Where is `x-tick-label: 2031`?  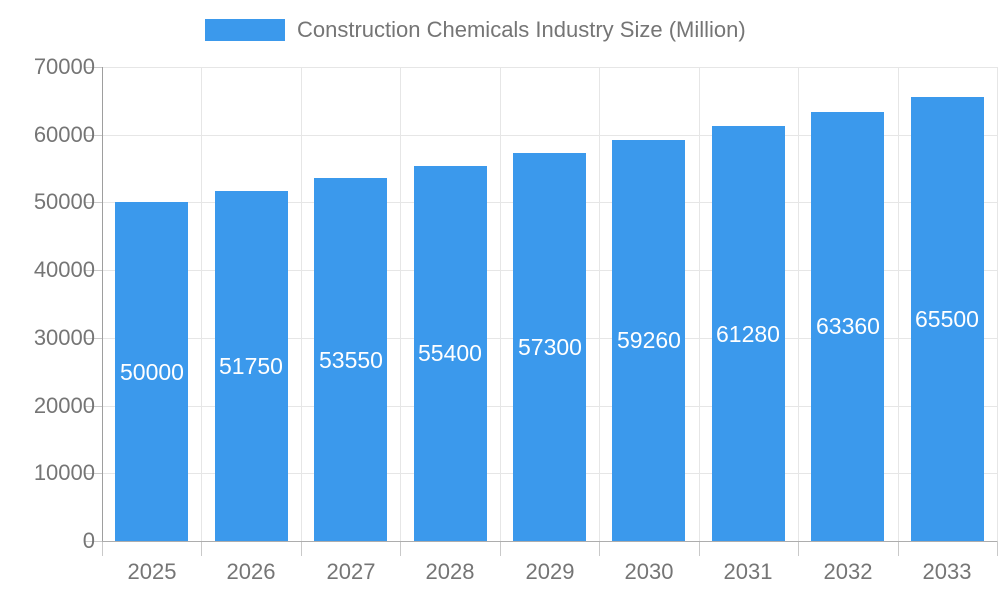 x-tick-label: 2031 is located at coordinates (748, 571).